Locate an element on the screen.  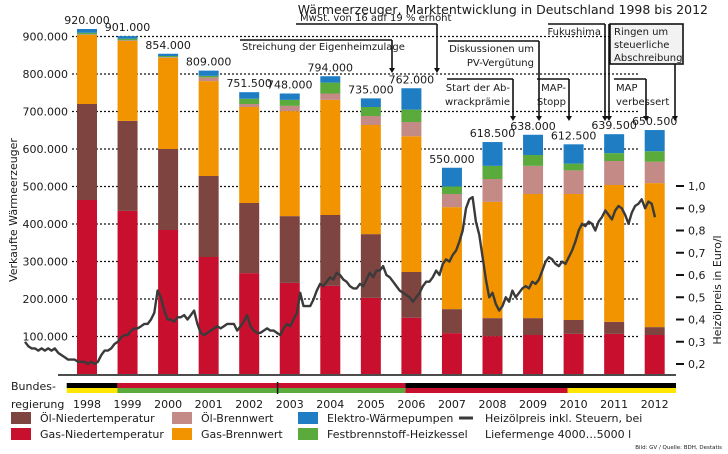
bar-2010 is located at coordinates (573, 259).